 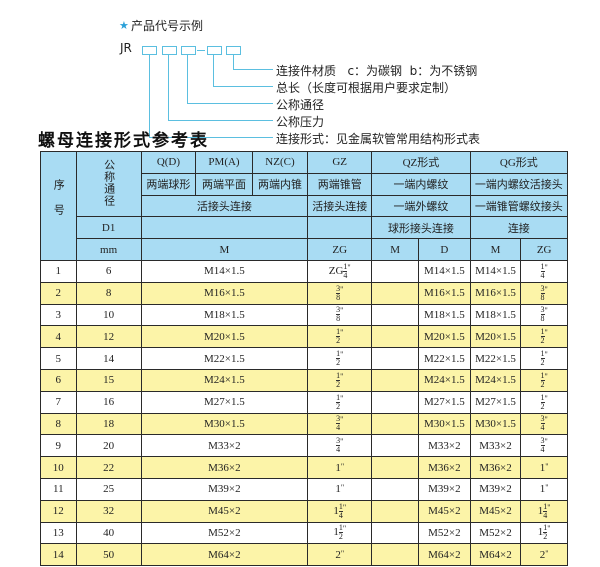 I want to click on cell-qg-m: M27×1.5, so click(x=495, y=402).